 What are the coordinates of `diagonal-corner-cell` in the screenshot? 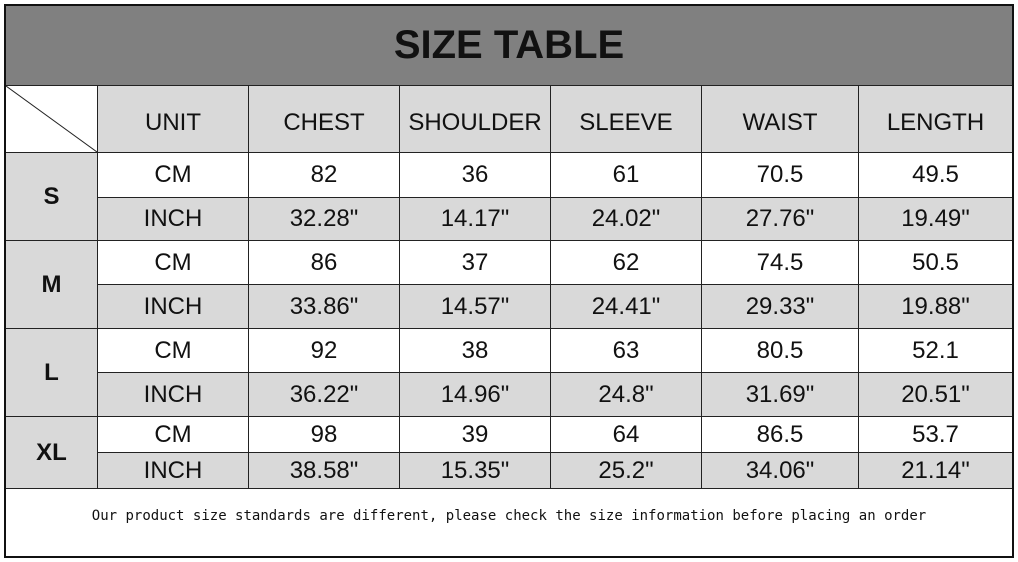 It's located at (52, 119).